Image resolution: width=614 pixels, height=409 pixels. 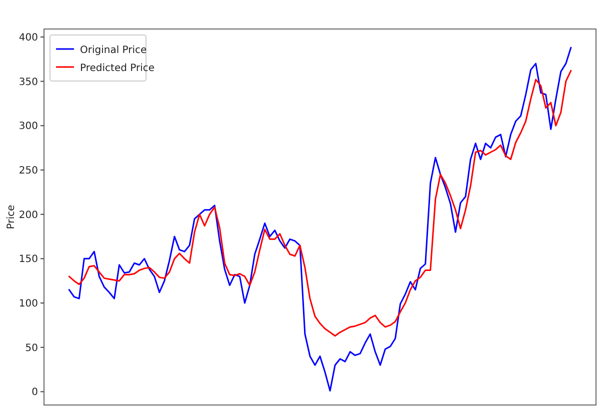 What do you see at coordinates (28, 260) in the screenshot?
I see `y-tick-label: 150` at bounding box center [28, 260].